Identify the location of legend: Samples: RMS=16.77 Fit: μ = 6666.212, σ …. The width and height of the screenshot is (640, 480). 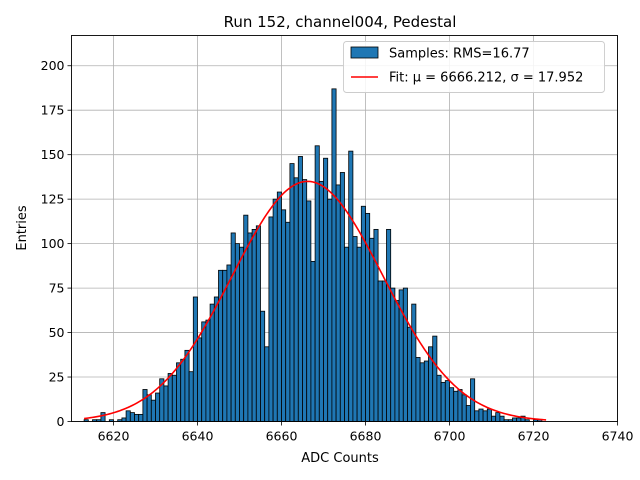
(474, 67).